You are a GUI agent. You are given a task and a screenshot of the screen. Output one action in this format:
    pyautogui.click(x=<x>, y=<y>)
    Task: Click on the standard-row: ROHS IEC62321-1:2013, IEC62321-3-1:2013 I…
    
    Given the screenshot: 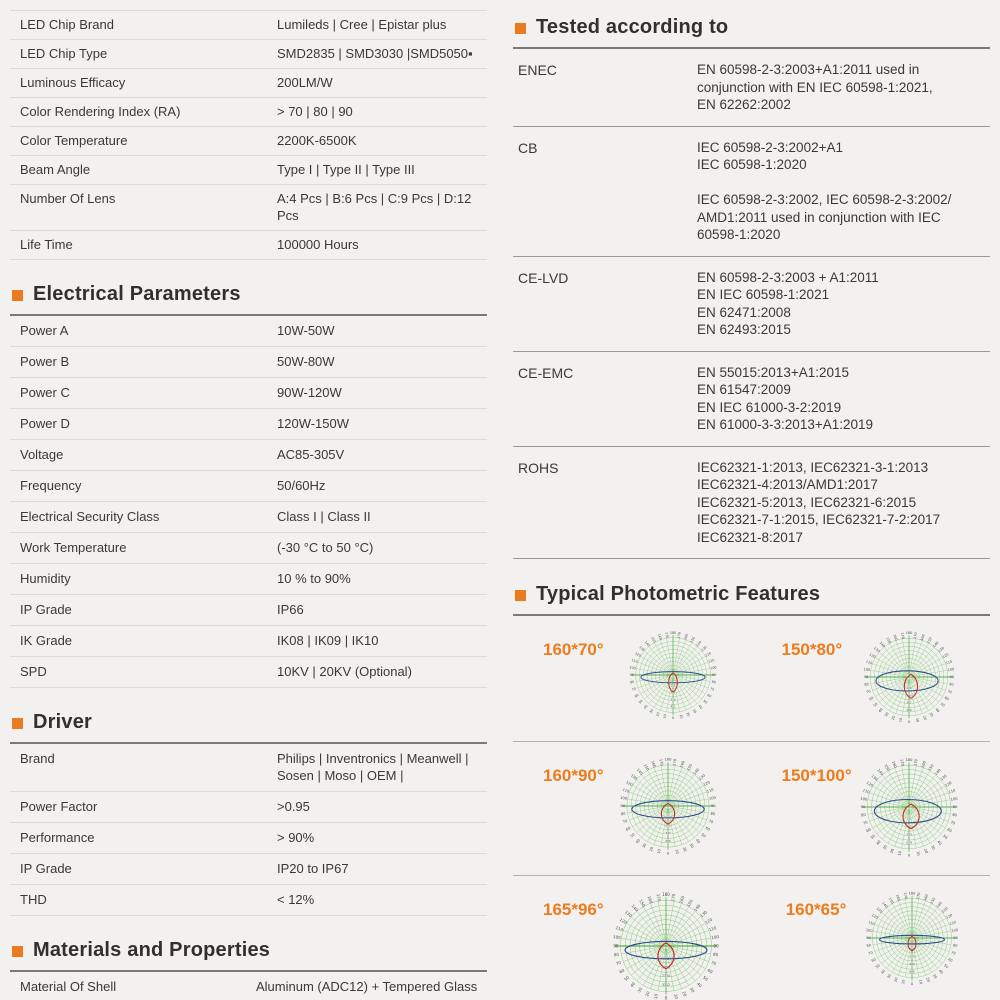 What is the action you would take?
    pyautogui.click(x=751, y=503)
    